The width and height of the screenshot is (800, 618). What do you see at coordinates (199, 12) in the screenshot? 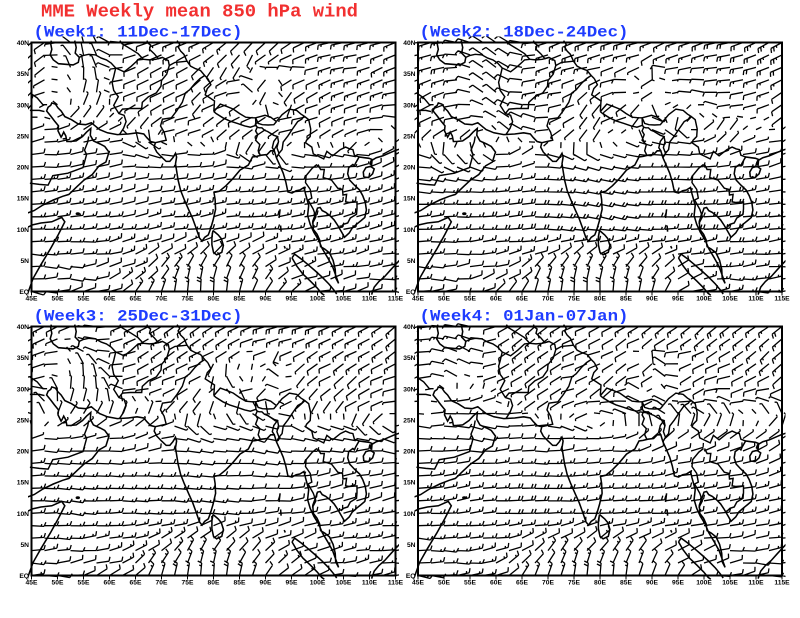
I see `svg-text: MME Weekly mean 850 hPa wind` at bounding box center [199, 12].